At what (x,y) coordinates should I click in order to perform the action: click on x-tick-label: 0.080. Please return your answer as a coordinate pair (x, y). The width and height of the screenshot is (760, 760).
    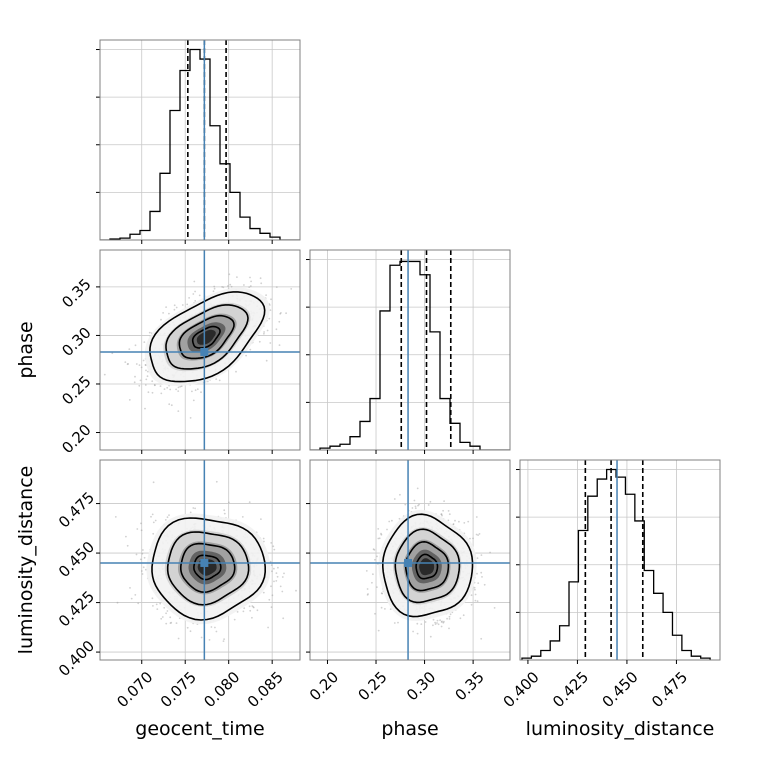
    Looking at the image, I should click on (221, 689).